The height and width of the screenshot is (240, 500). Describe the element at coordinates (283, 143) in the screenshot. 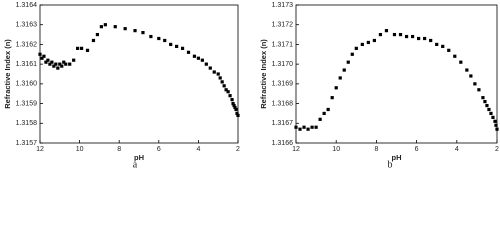

I see `y-tick-label: 1.3166` at that location.